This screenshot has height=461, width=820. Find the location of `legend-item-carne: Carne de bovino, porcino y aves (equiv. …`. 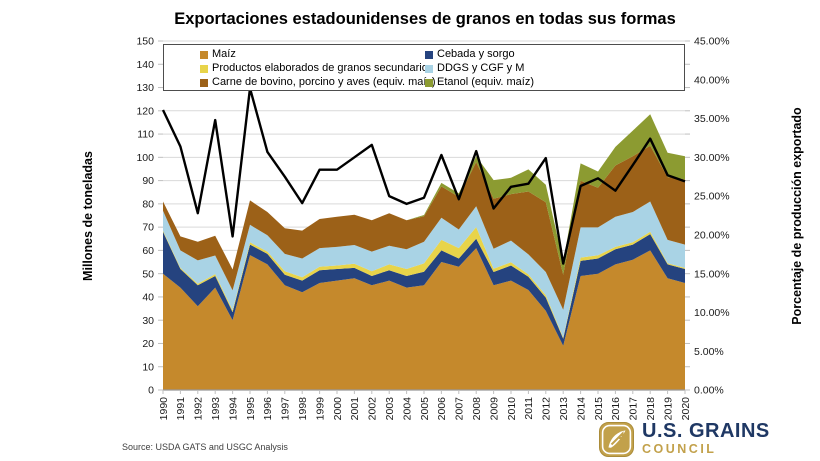

legend-item-carne: Carne de bovino, porcino y aves (equiv. … is located at coordinates (318, 82).